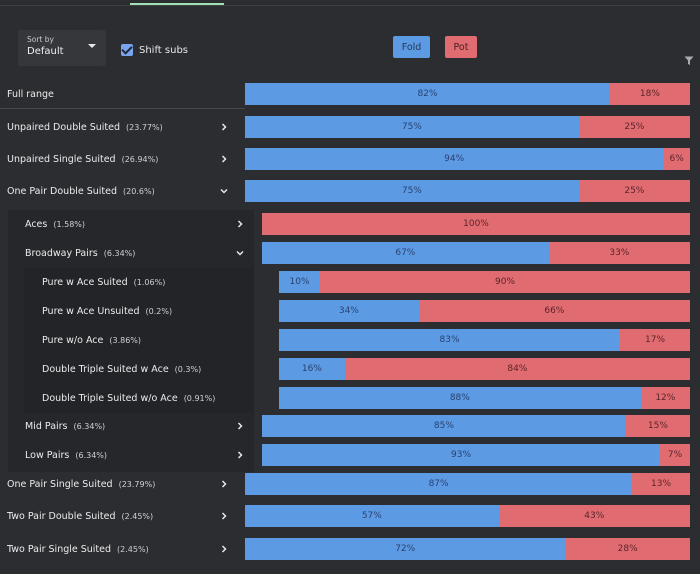 The image size is (700, 574). I want to click on range-row-two-pair-single-suited: Two Pair Single Suited (2.45%) 72% 28%, so click(350, 549).